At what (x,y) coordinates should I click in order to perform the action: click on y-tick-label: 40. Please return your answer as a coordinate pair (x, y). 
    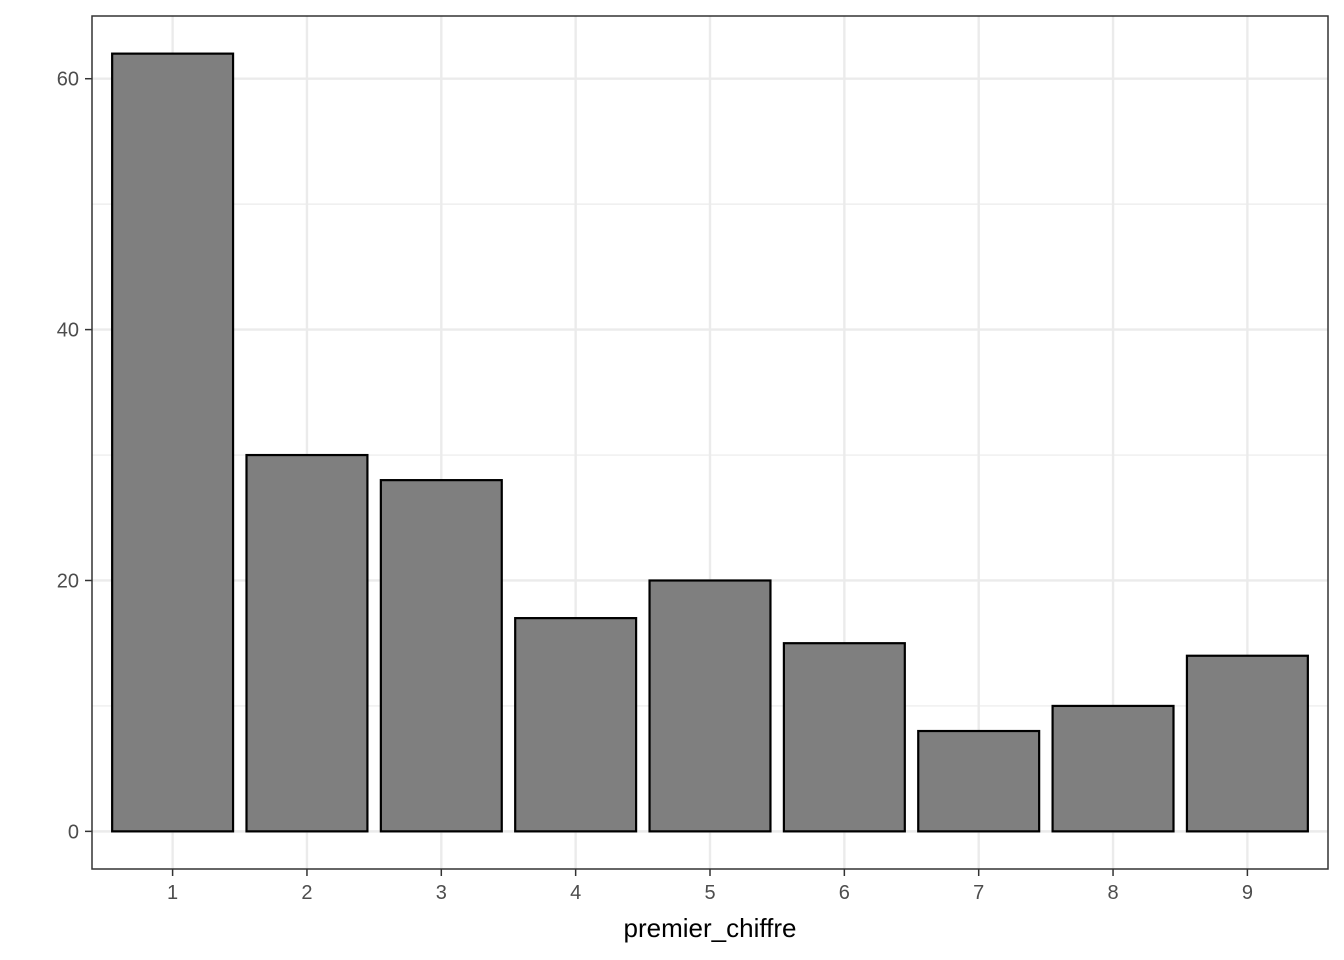
    Looking at the image, I should click on (68, 331).